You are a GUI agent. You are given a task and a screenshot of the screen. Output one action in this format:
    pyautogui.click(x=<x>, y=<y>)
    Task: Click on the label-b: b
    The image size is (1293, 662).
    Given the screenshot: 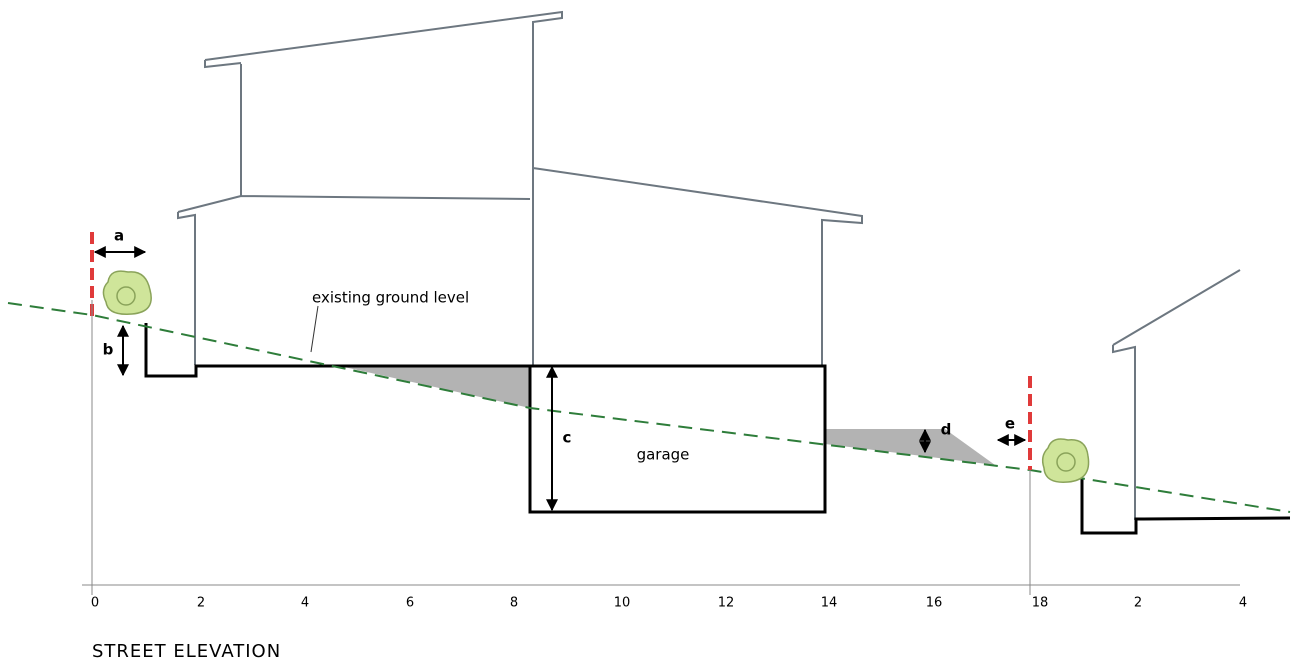 What is the action you would take?
    pyautogui.click(x=108, y=350)
    